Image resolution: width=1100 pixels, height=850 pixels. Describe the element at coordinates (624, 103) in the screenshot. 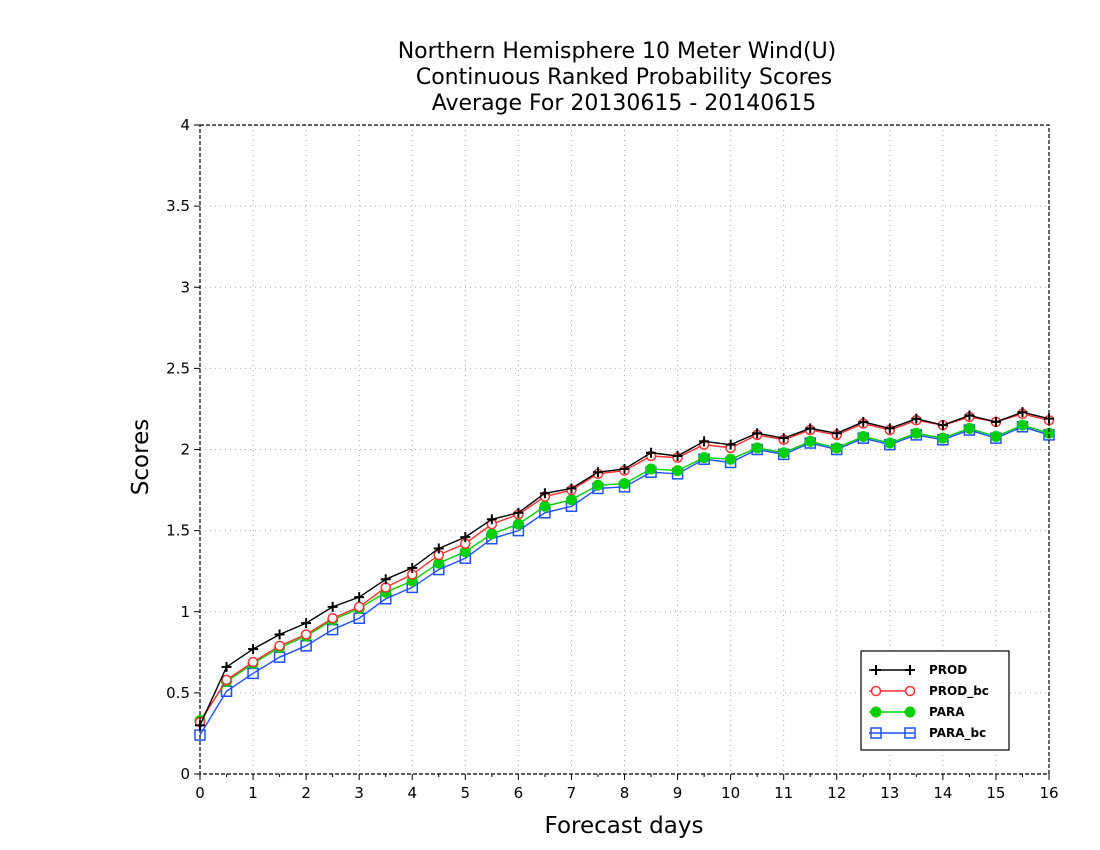

I see `chart-title-line-3: Average For 20130615 - 20140615` at that location.